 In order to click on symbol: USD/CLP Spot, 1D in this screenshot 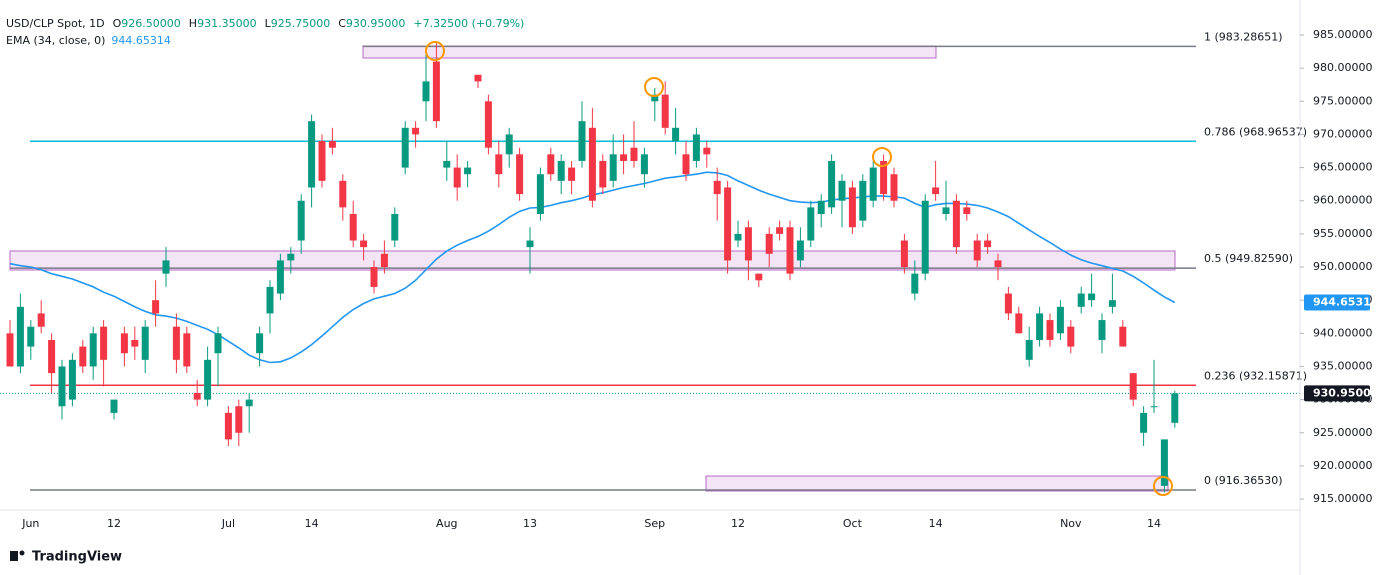, I will do `click(55, 23)`.